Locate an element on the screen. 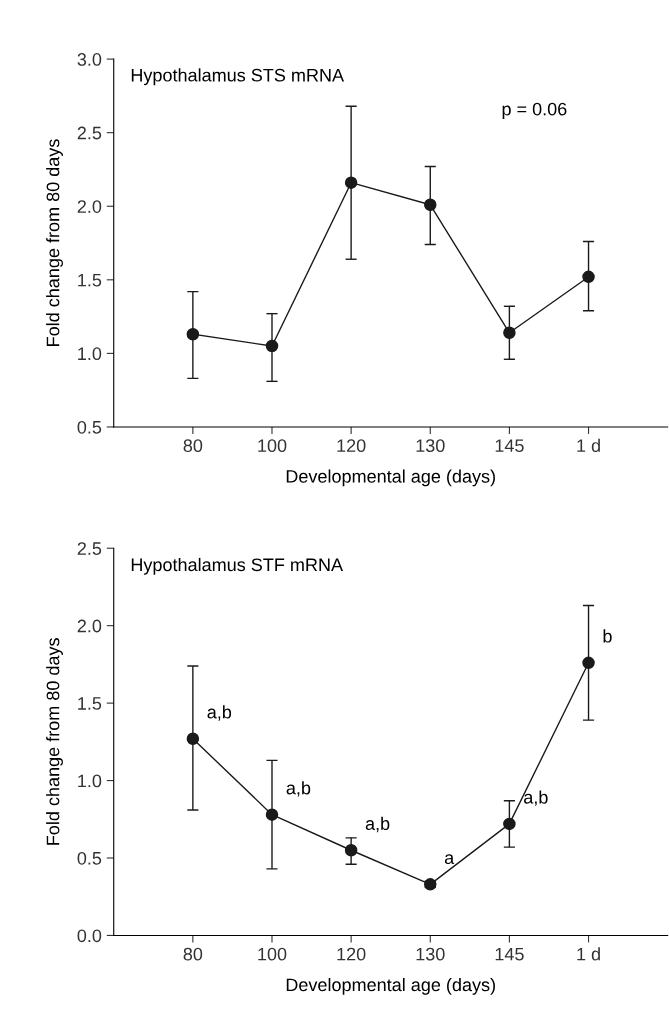 The image size is (669, 1019). text: Hypothalamus STF mRNA is located at coordinates (237, 566).